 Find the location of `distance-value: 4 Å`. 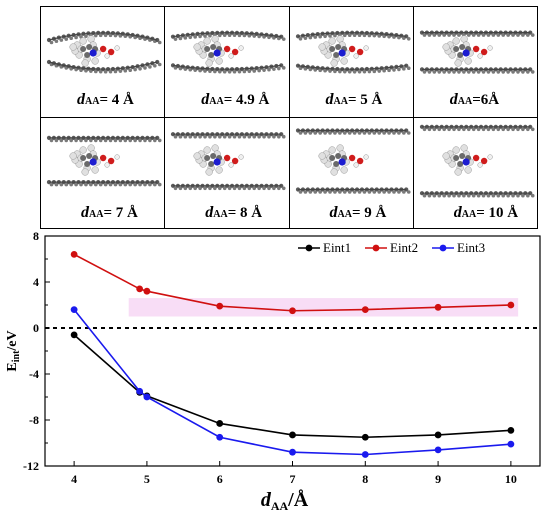

distance-value: 4 Å is located at coordinates (122, 100).